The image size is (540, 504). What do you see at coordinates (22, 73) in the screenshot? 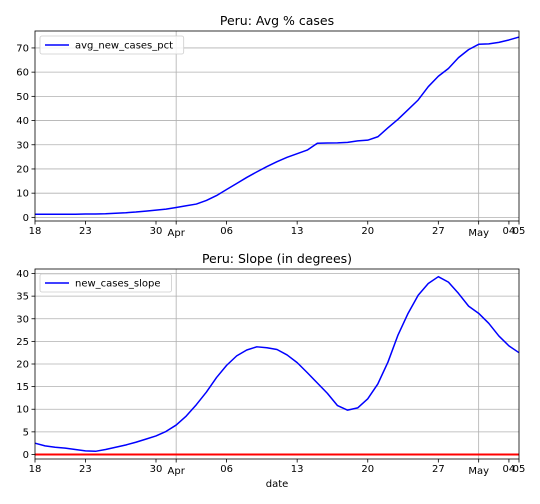
I see `y-tick-label: 60` at bounding box center [22, 73].